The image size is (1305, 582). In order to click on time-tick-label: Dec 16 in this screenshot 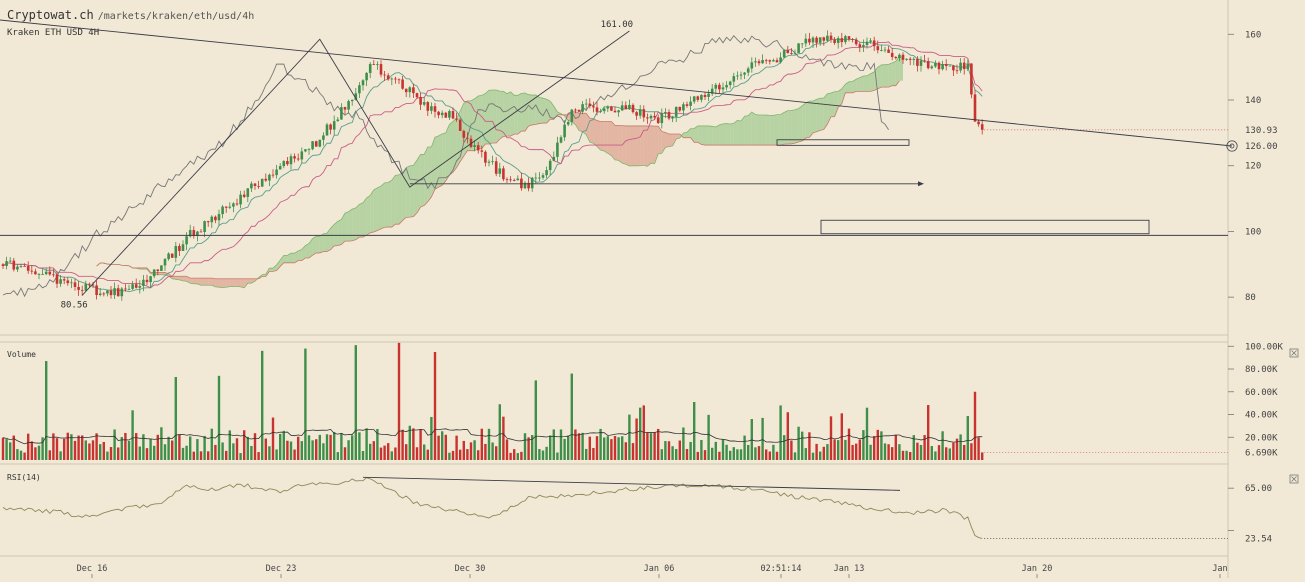, I will do `click(92, 569)`.